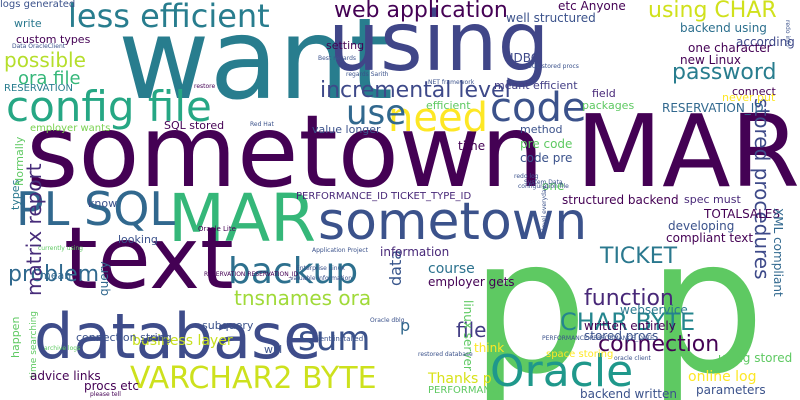 This screenshot has height=400, width=800. Describe the element at coordinates (169, 17) in the screenshot. I see `word-less-efficient: less efficient` at that location.